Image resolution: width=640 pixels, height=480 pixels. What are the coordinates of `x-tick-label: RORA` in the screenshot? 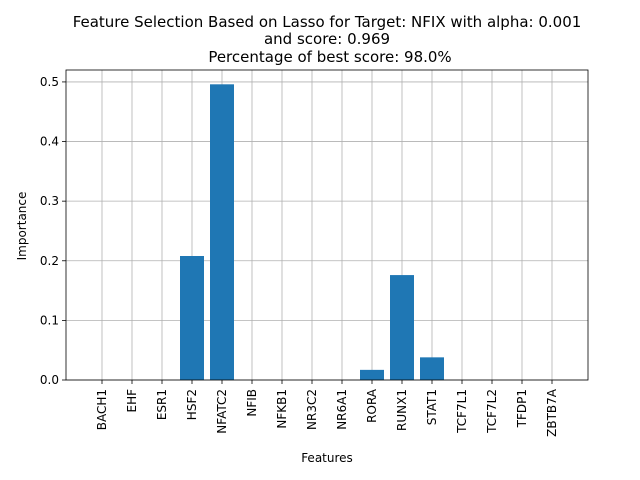 It's located at (372, 405).